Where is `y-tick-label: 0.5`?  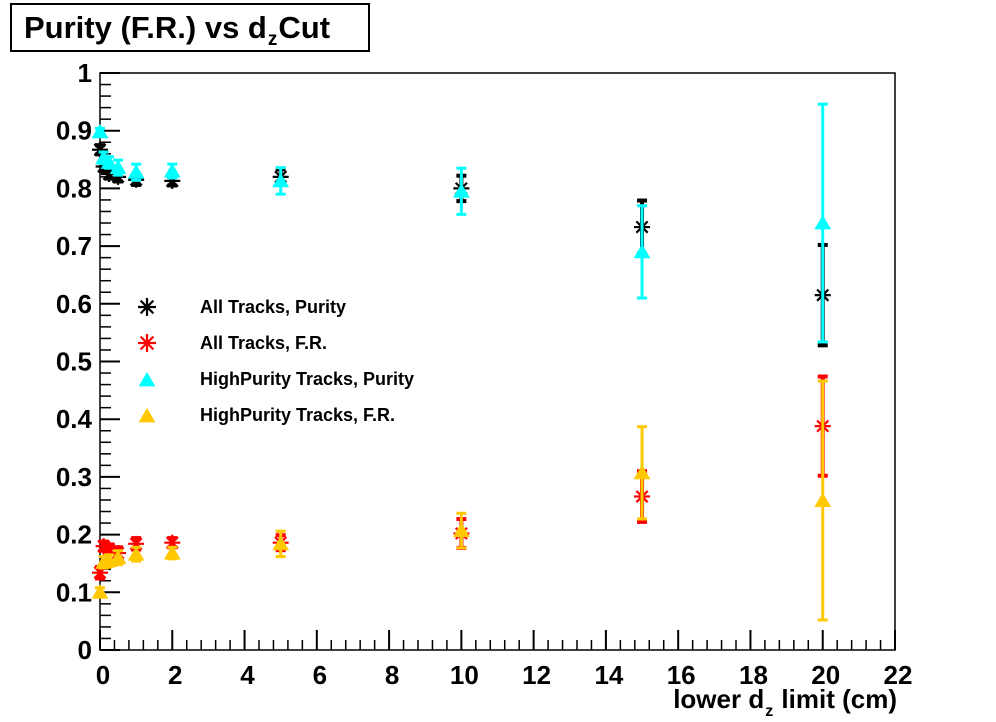
y-tick-label: 0.5 is located at coordinates (74, 362).